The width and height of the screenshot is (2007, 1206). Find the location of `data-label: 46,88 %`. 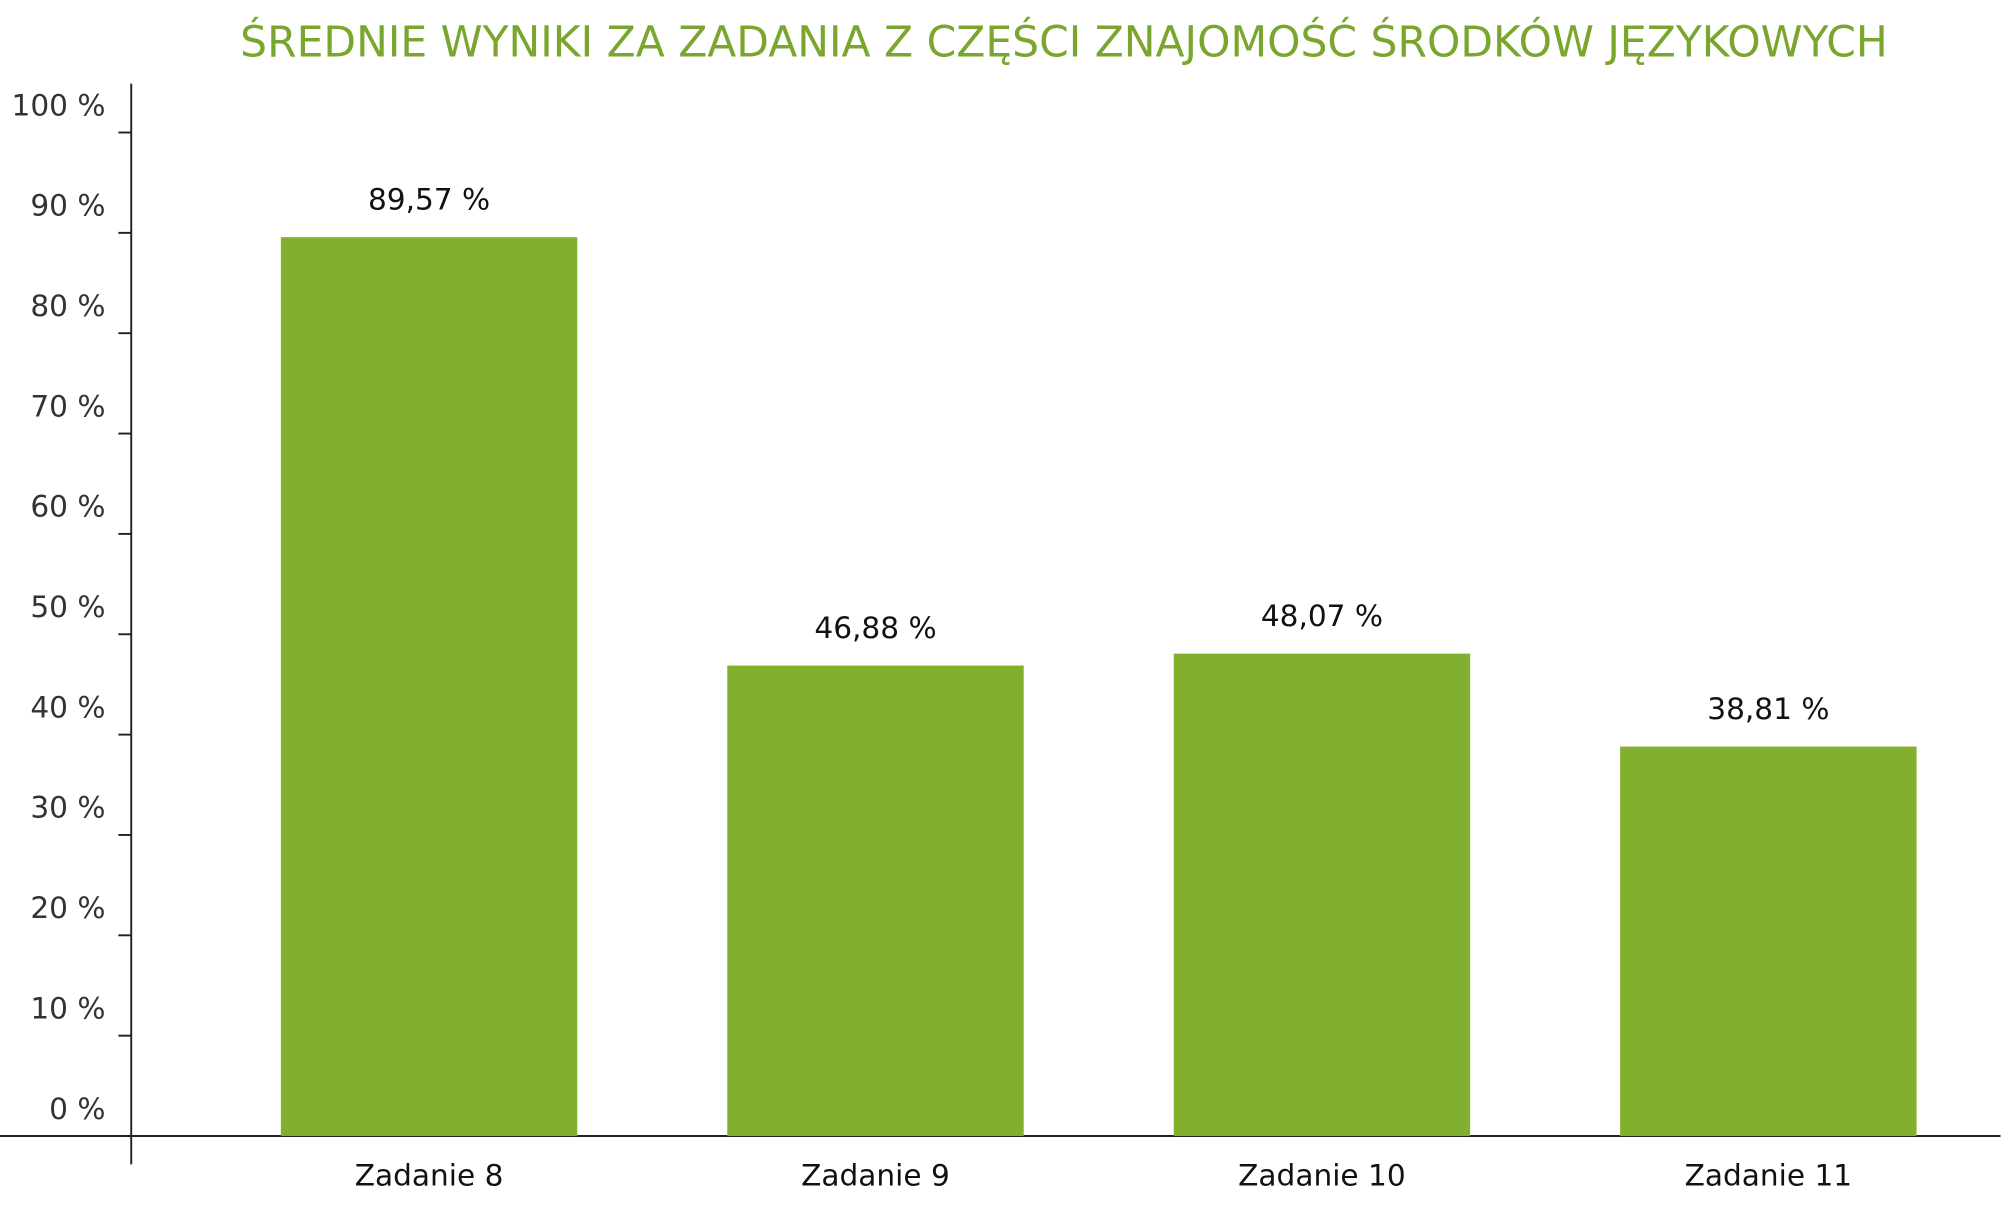

data-label: 46,88 % is located at coordinates (875, 628).